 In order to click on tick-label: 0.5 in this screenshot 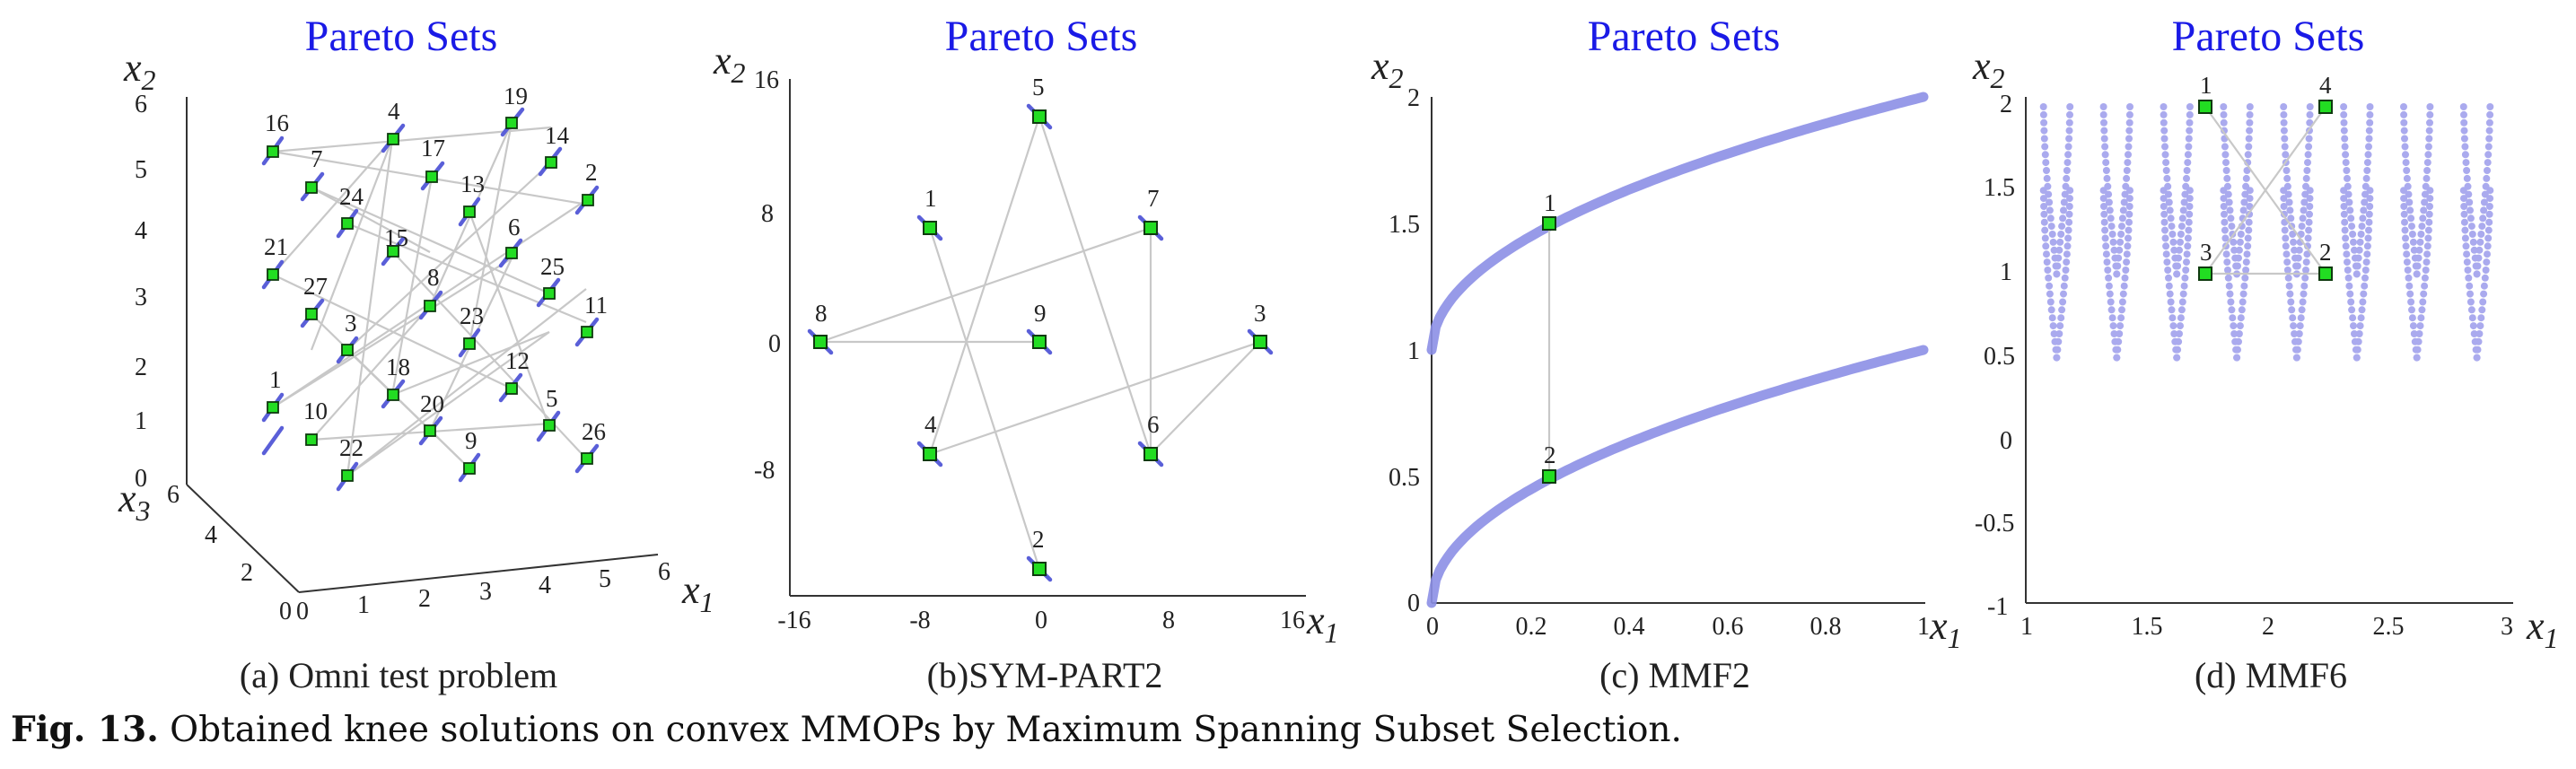, I will do `click(1404, 478)`.